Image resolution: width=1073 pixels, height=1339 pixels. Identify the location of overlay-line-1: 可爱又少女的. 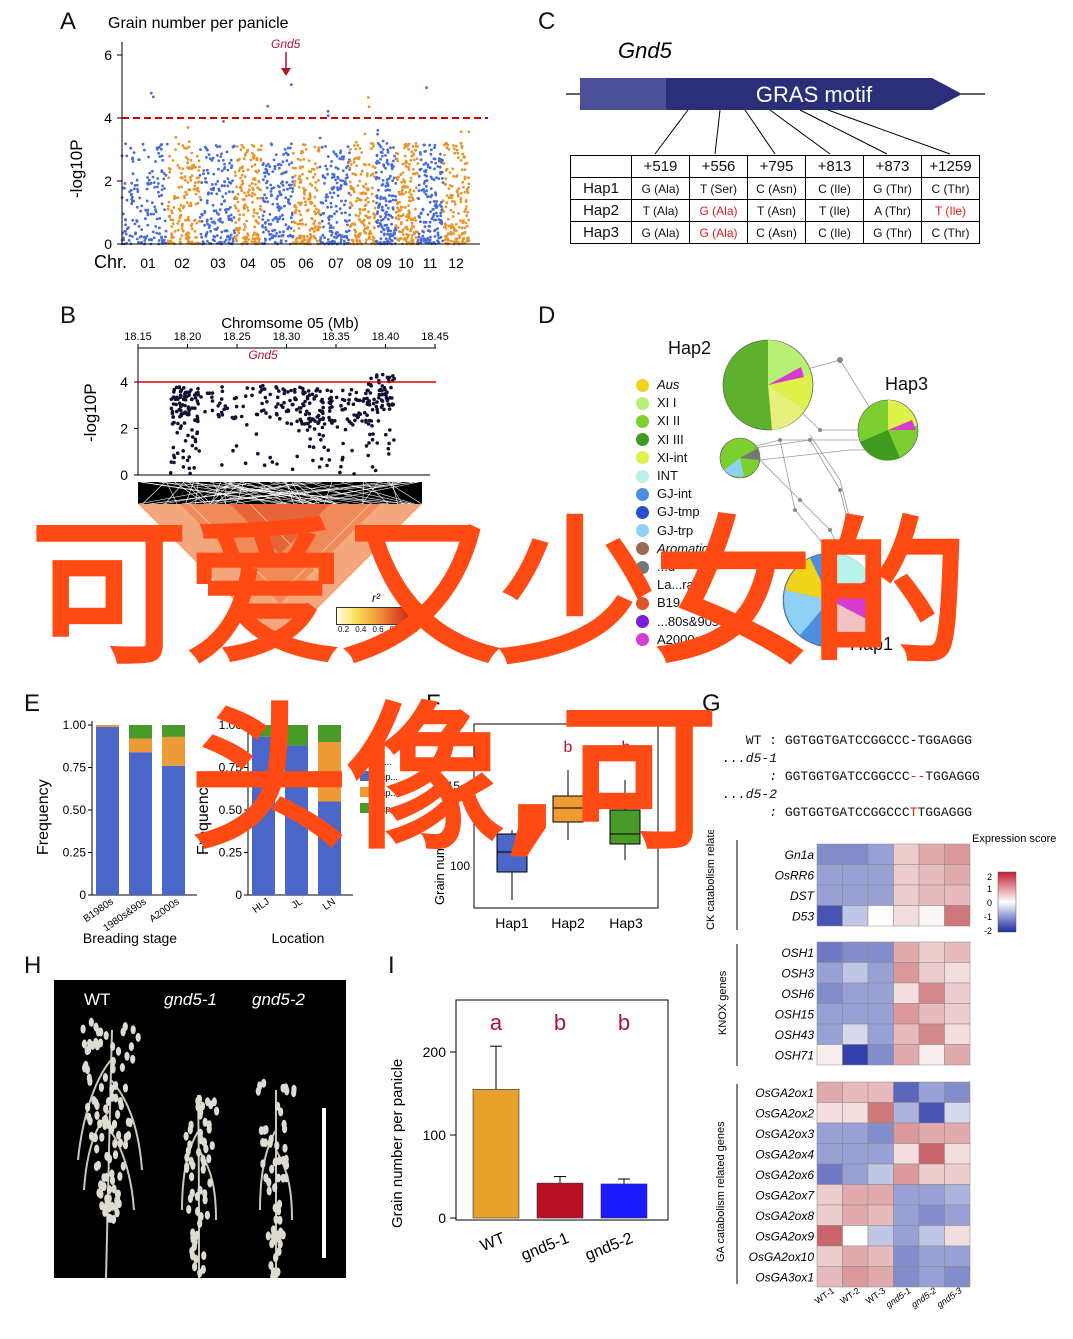
(499, 595).